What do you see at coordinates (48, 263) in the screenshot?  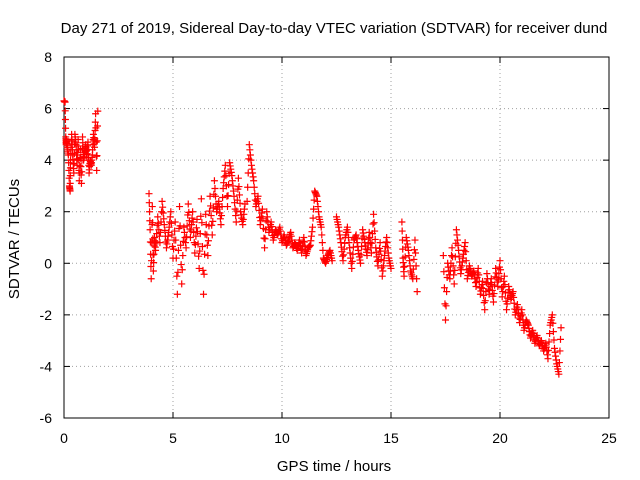 I see `y-tick-label: 0` at bounding box center [48, 263].